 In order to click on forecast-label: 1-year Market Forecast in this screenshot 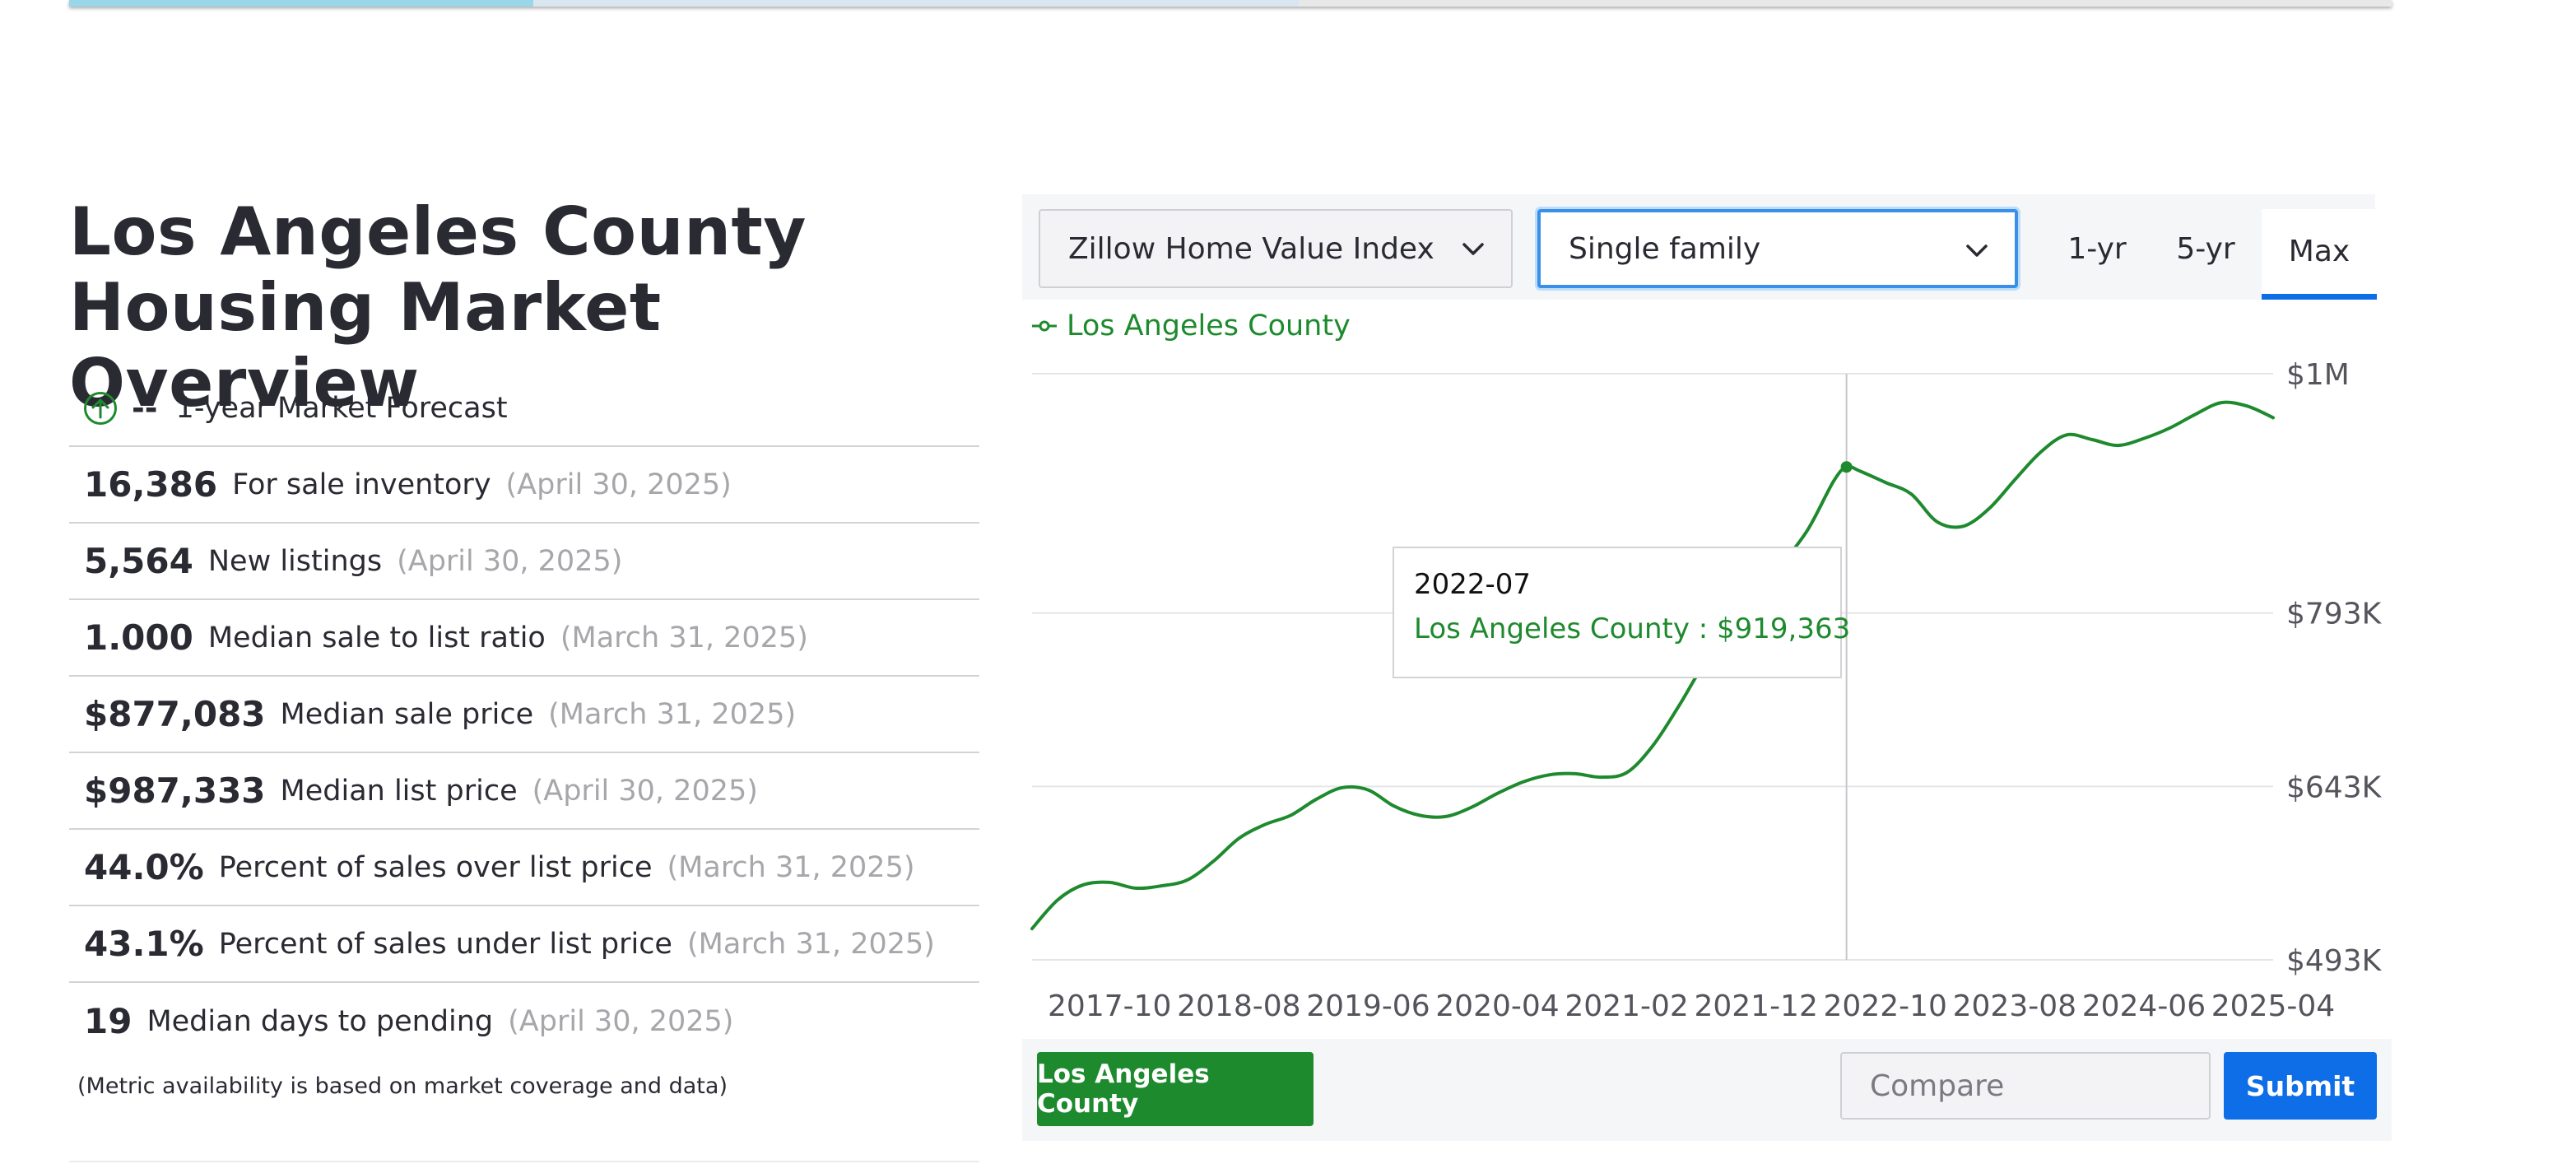, I will do `click(341, 408)`.